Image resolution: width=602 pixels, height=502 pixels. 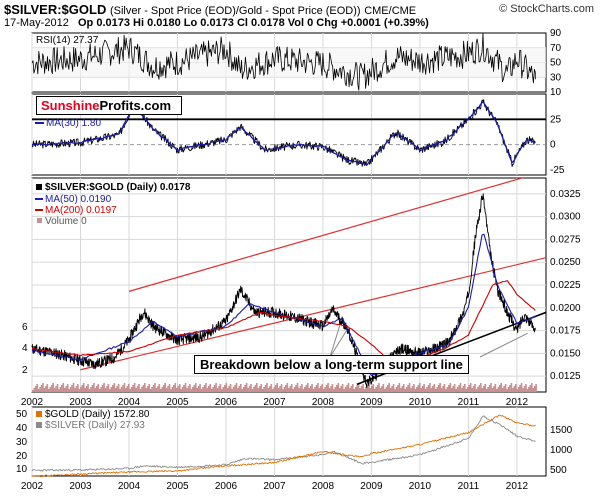 I want to click on x-tick-label: 2010, so click(x=420, y=486).